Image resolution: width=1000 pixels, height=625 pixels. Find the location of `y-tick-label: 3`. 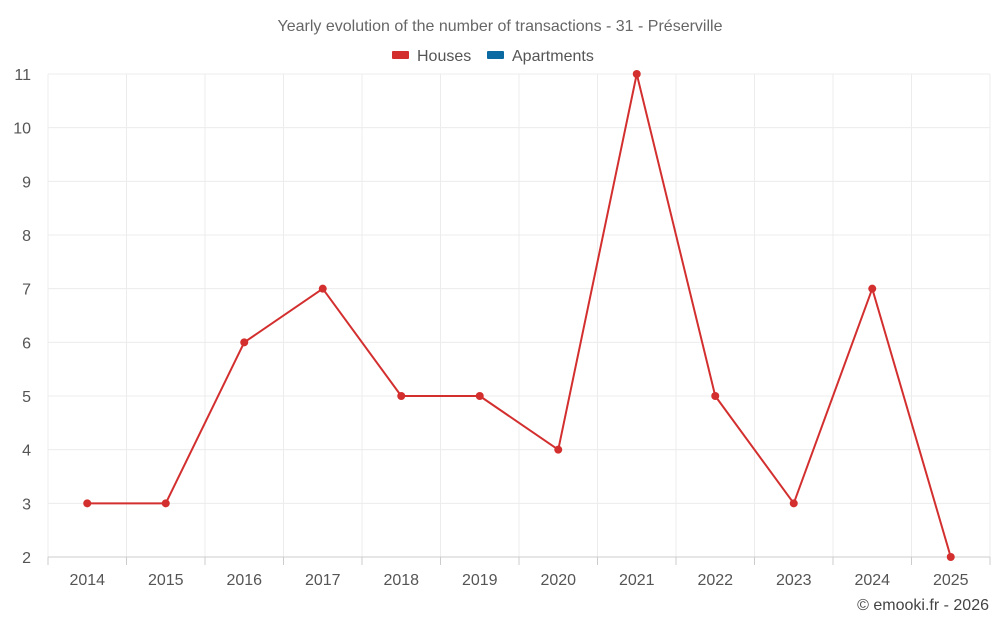

y-tick-label: 3 is located at coordinates (26, 504).